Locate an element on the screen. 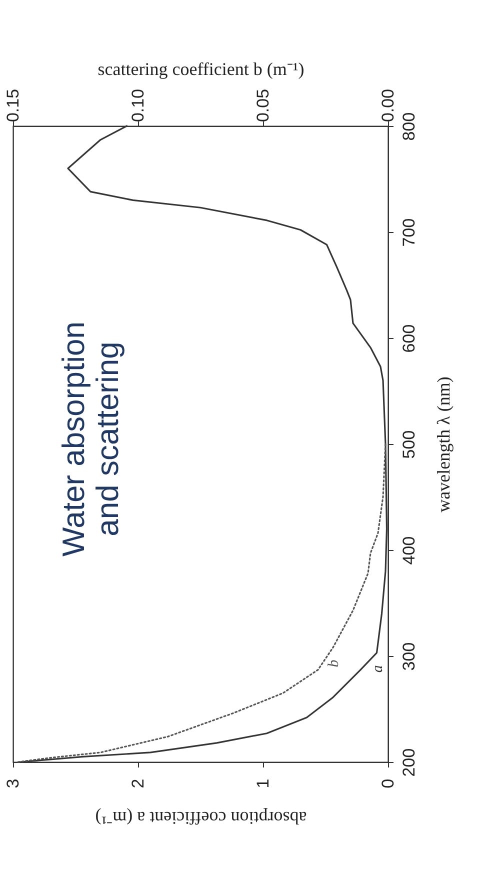 This screenshot has width=486, height=873. x2-tick-label: 0.00 is located at coordinates (388, 105).